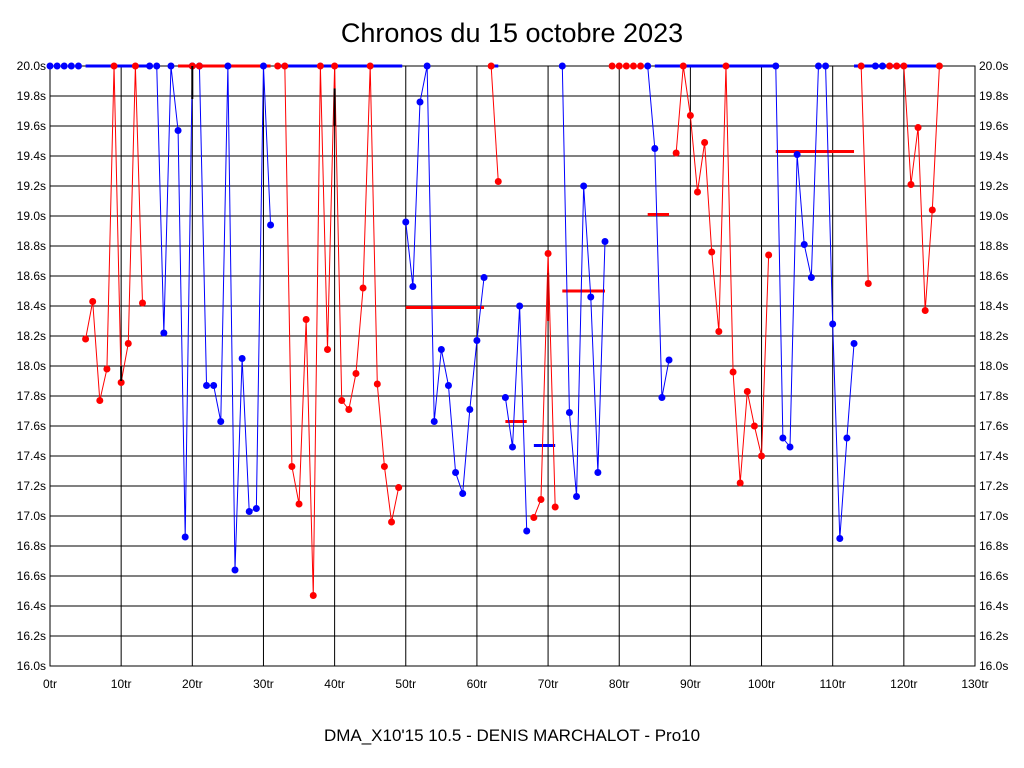  Describe the element at coordinates (31, 486) in the screenshot. I see `y-tick-label-left: 17.2s` at that location.